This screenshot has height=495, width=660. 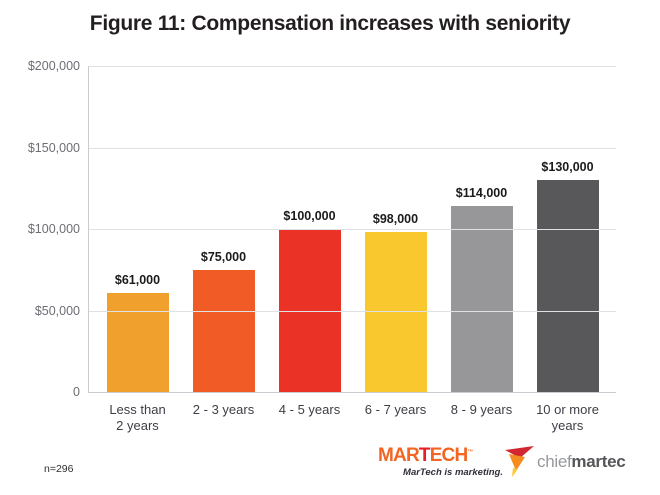 I want to click on chiefmartec-word-part1: chief, so click(x=554, y=461).